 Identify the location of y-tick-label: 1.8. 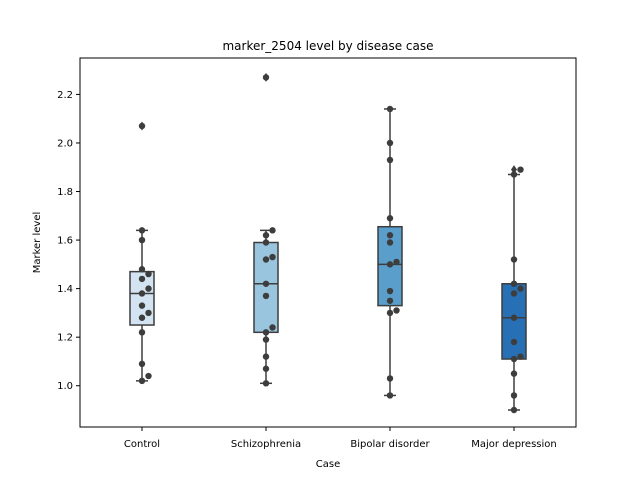
(65, 192).